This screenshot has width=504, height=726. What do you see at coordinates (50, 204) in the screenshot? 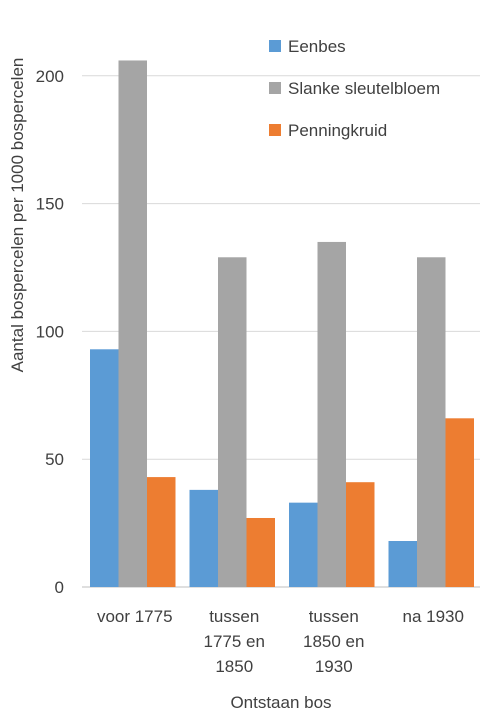
I see `y-tick-label: 150` at bounding box center [50, 204].